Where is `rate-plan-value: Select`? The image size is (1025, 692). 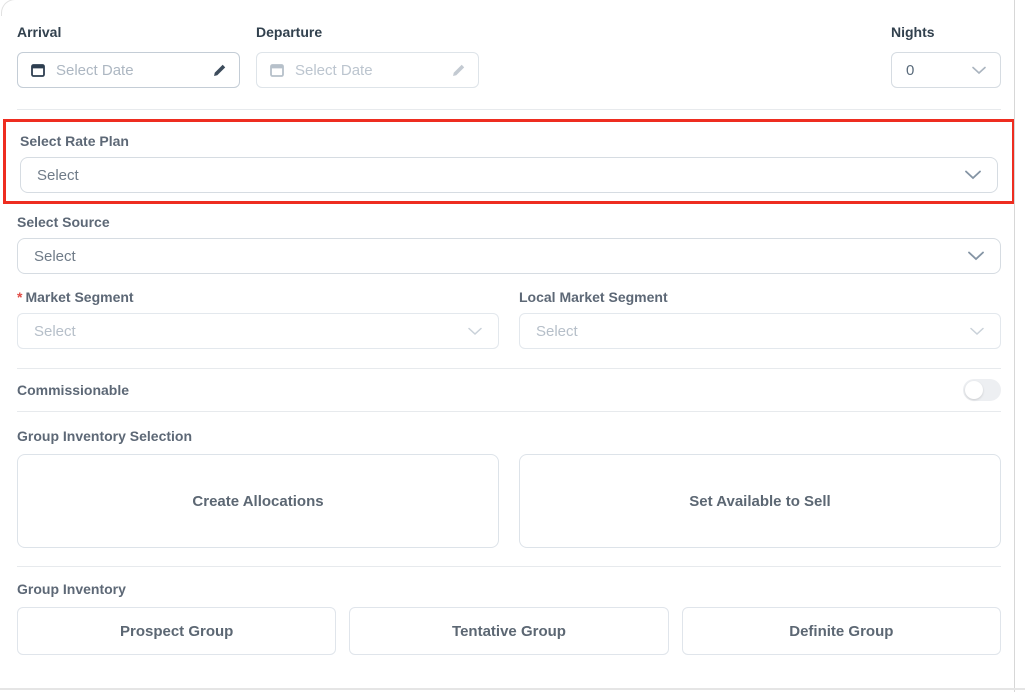 rate-plan-value: Select is located at coordinates (58, 175).